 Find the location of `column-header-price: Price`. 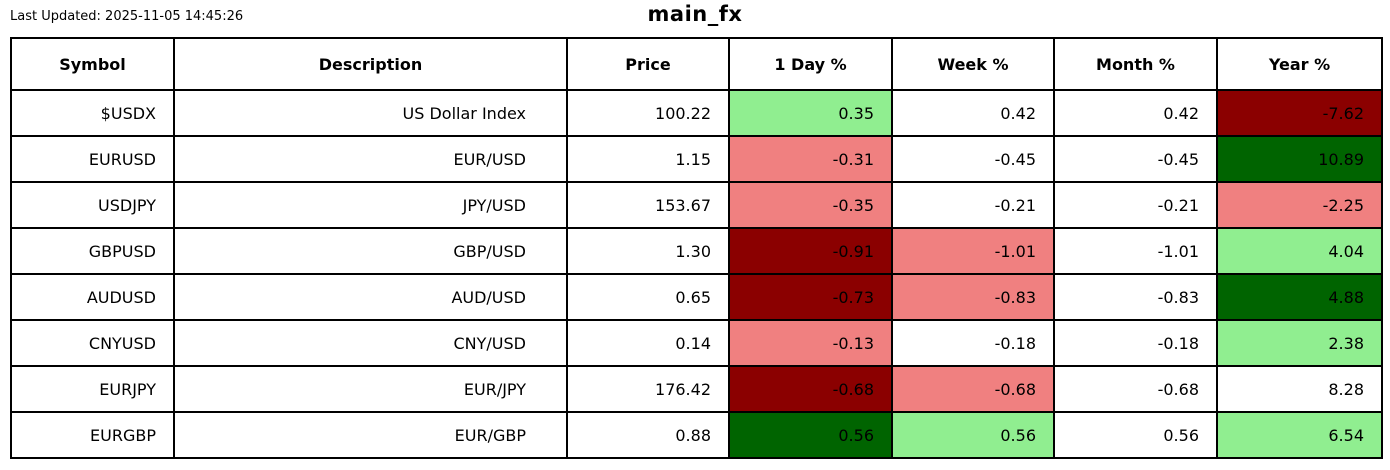

column-header-price: Price is located at coordinates (648, 64).